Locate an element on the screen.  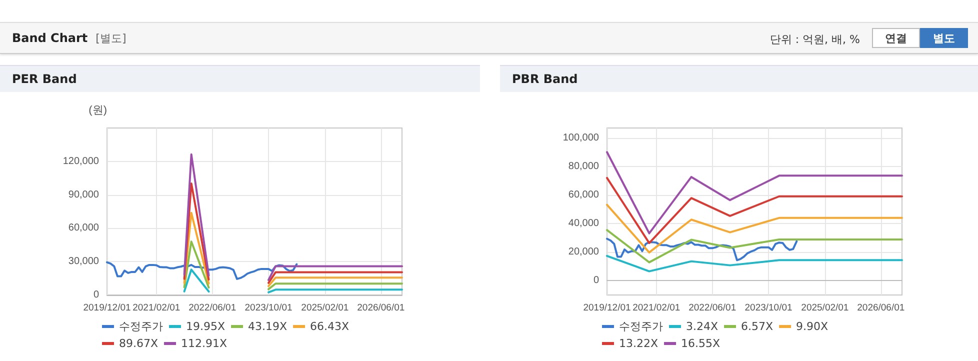
legend-label: 43.19X is located at coordinates (268, 326).